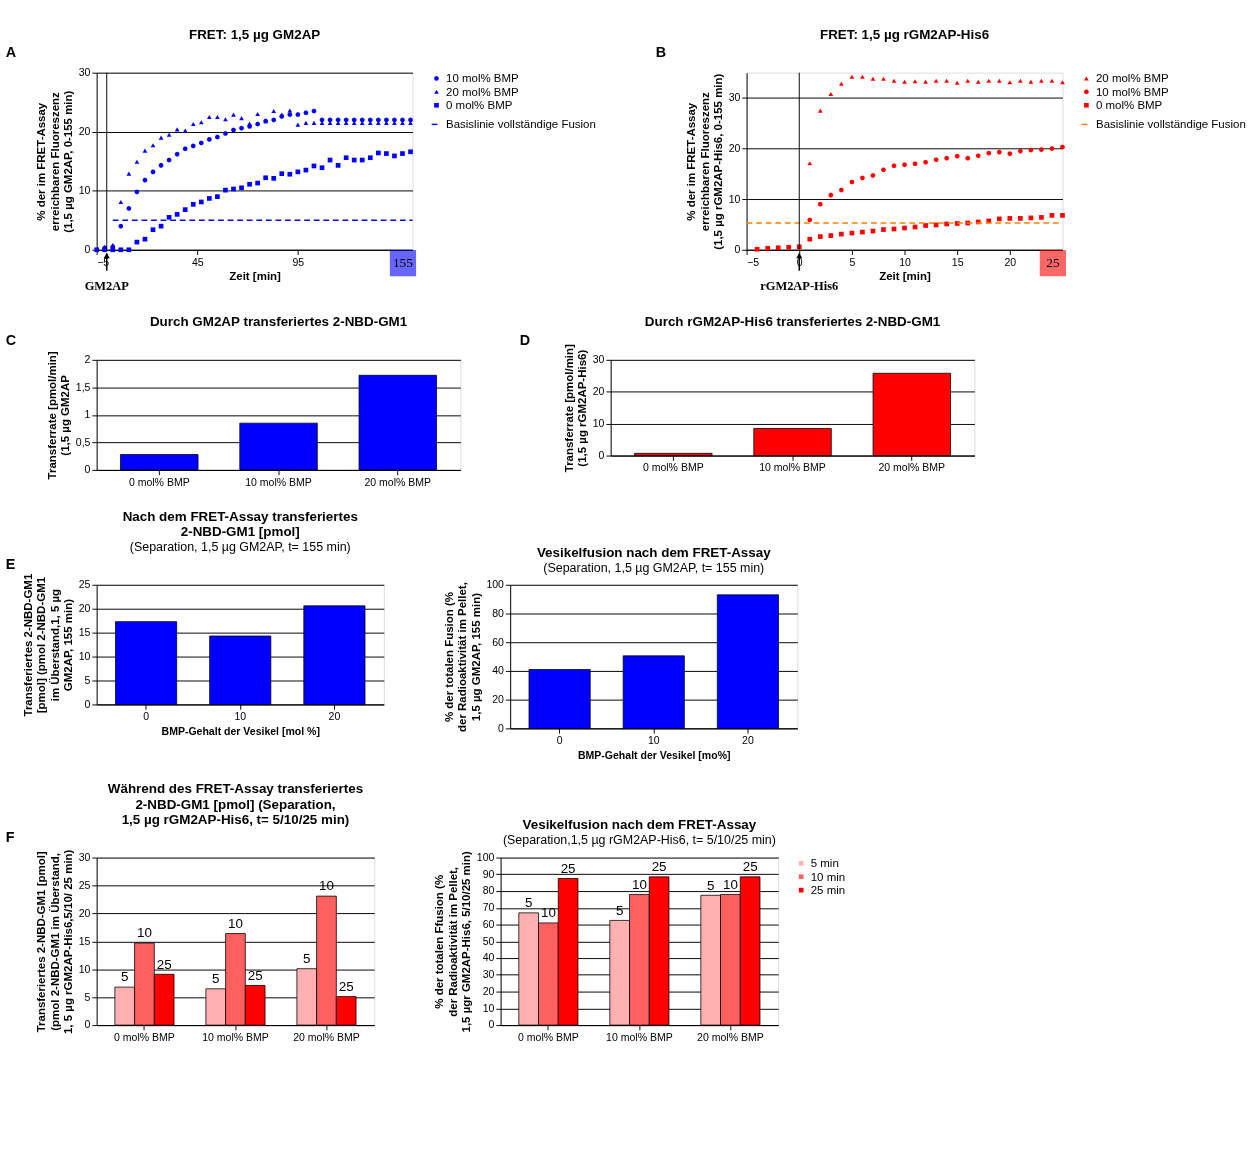  Describe the element at coordinates (197, 261) in the screenshot. I see `x-tick-label: 45` at that location.